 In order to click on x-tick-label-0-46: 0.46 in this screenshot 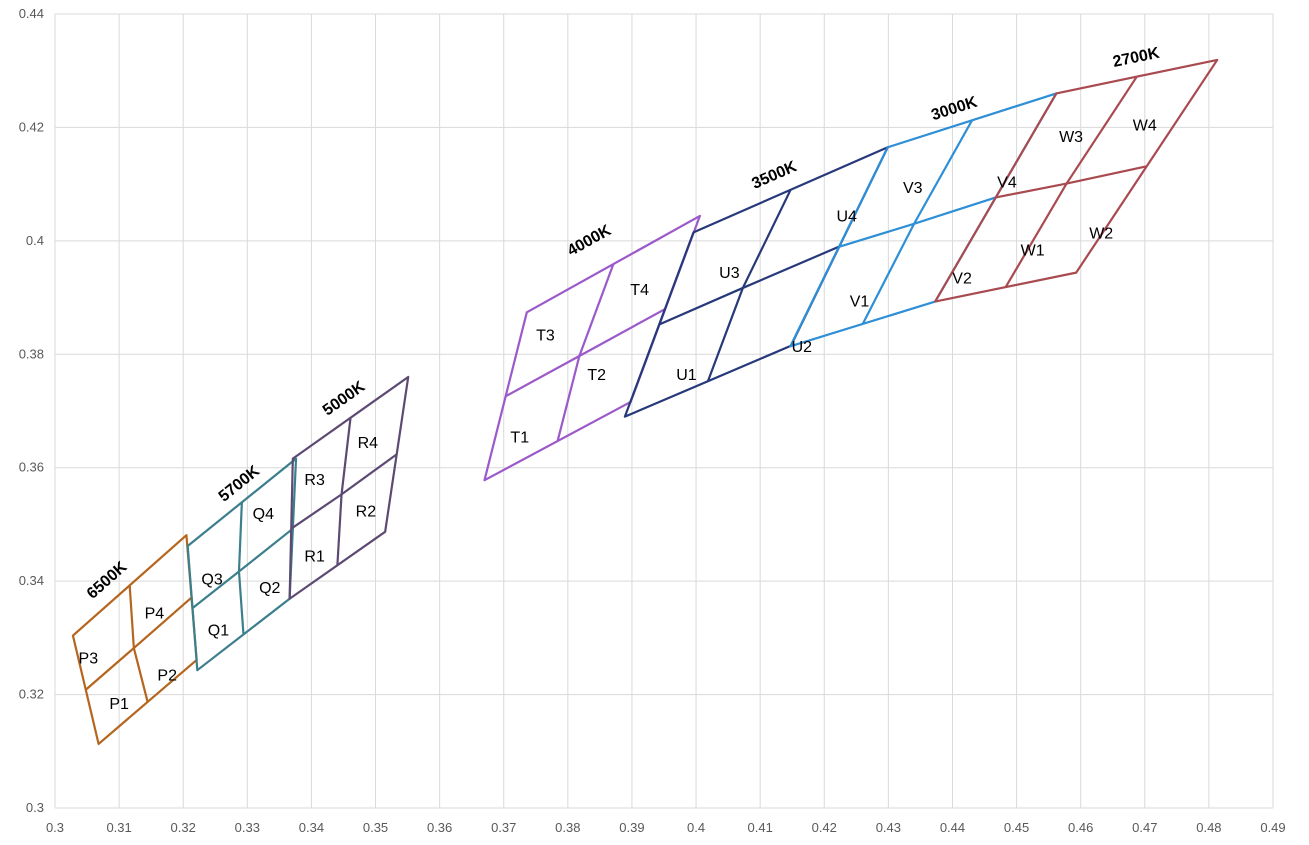, I will do `click(1080, 827)`.